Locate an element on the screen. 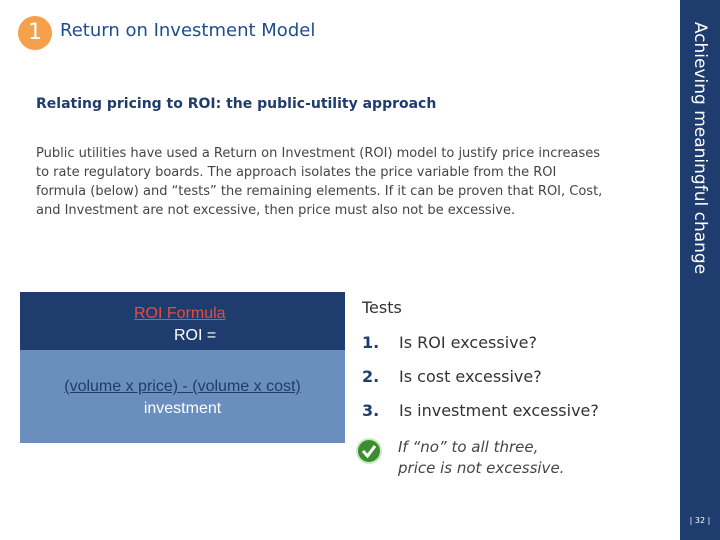  formula-denominator: investment is located at coordinates (182, 408).